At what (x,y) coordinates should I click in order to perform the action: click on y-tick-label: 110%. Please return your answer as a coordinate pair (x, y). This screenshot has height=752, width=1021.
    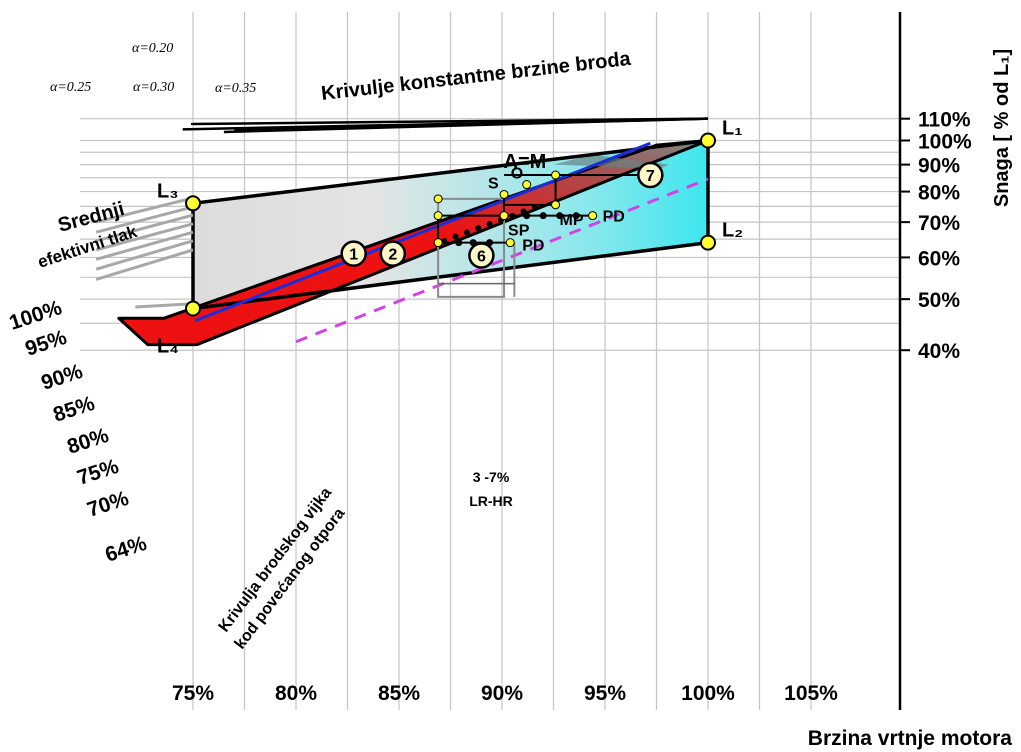
    Looking at the image, I should click on (944, 120).